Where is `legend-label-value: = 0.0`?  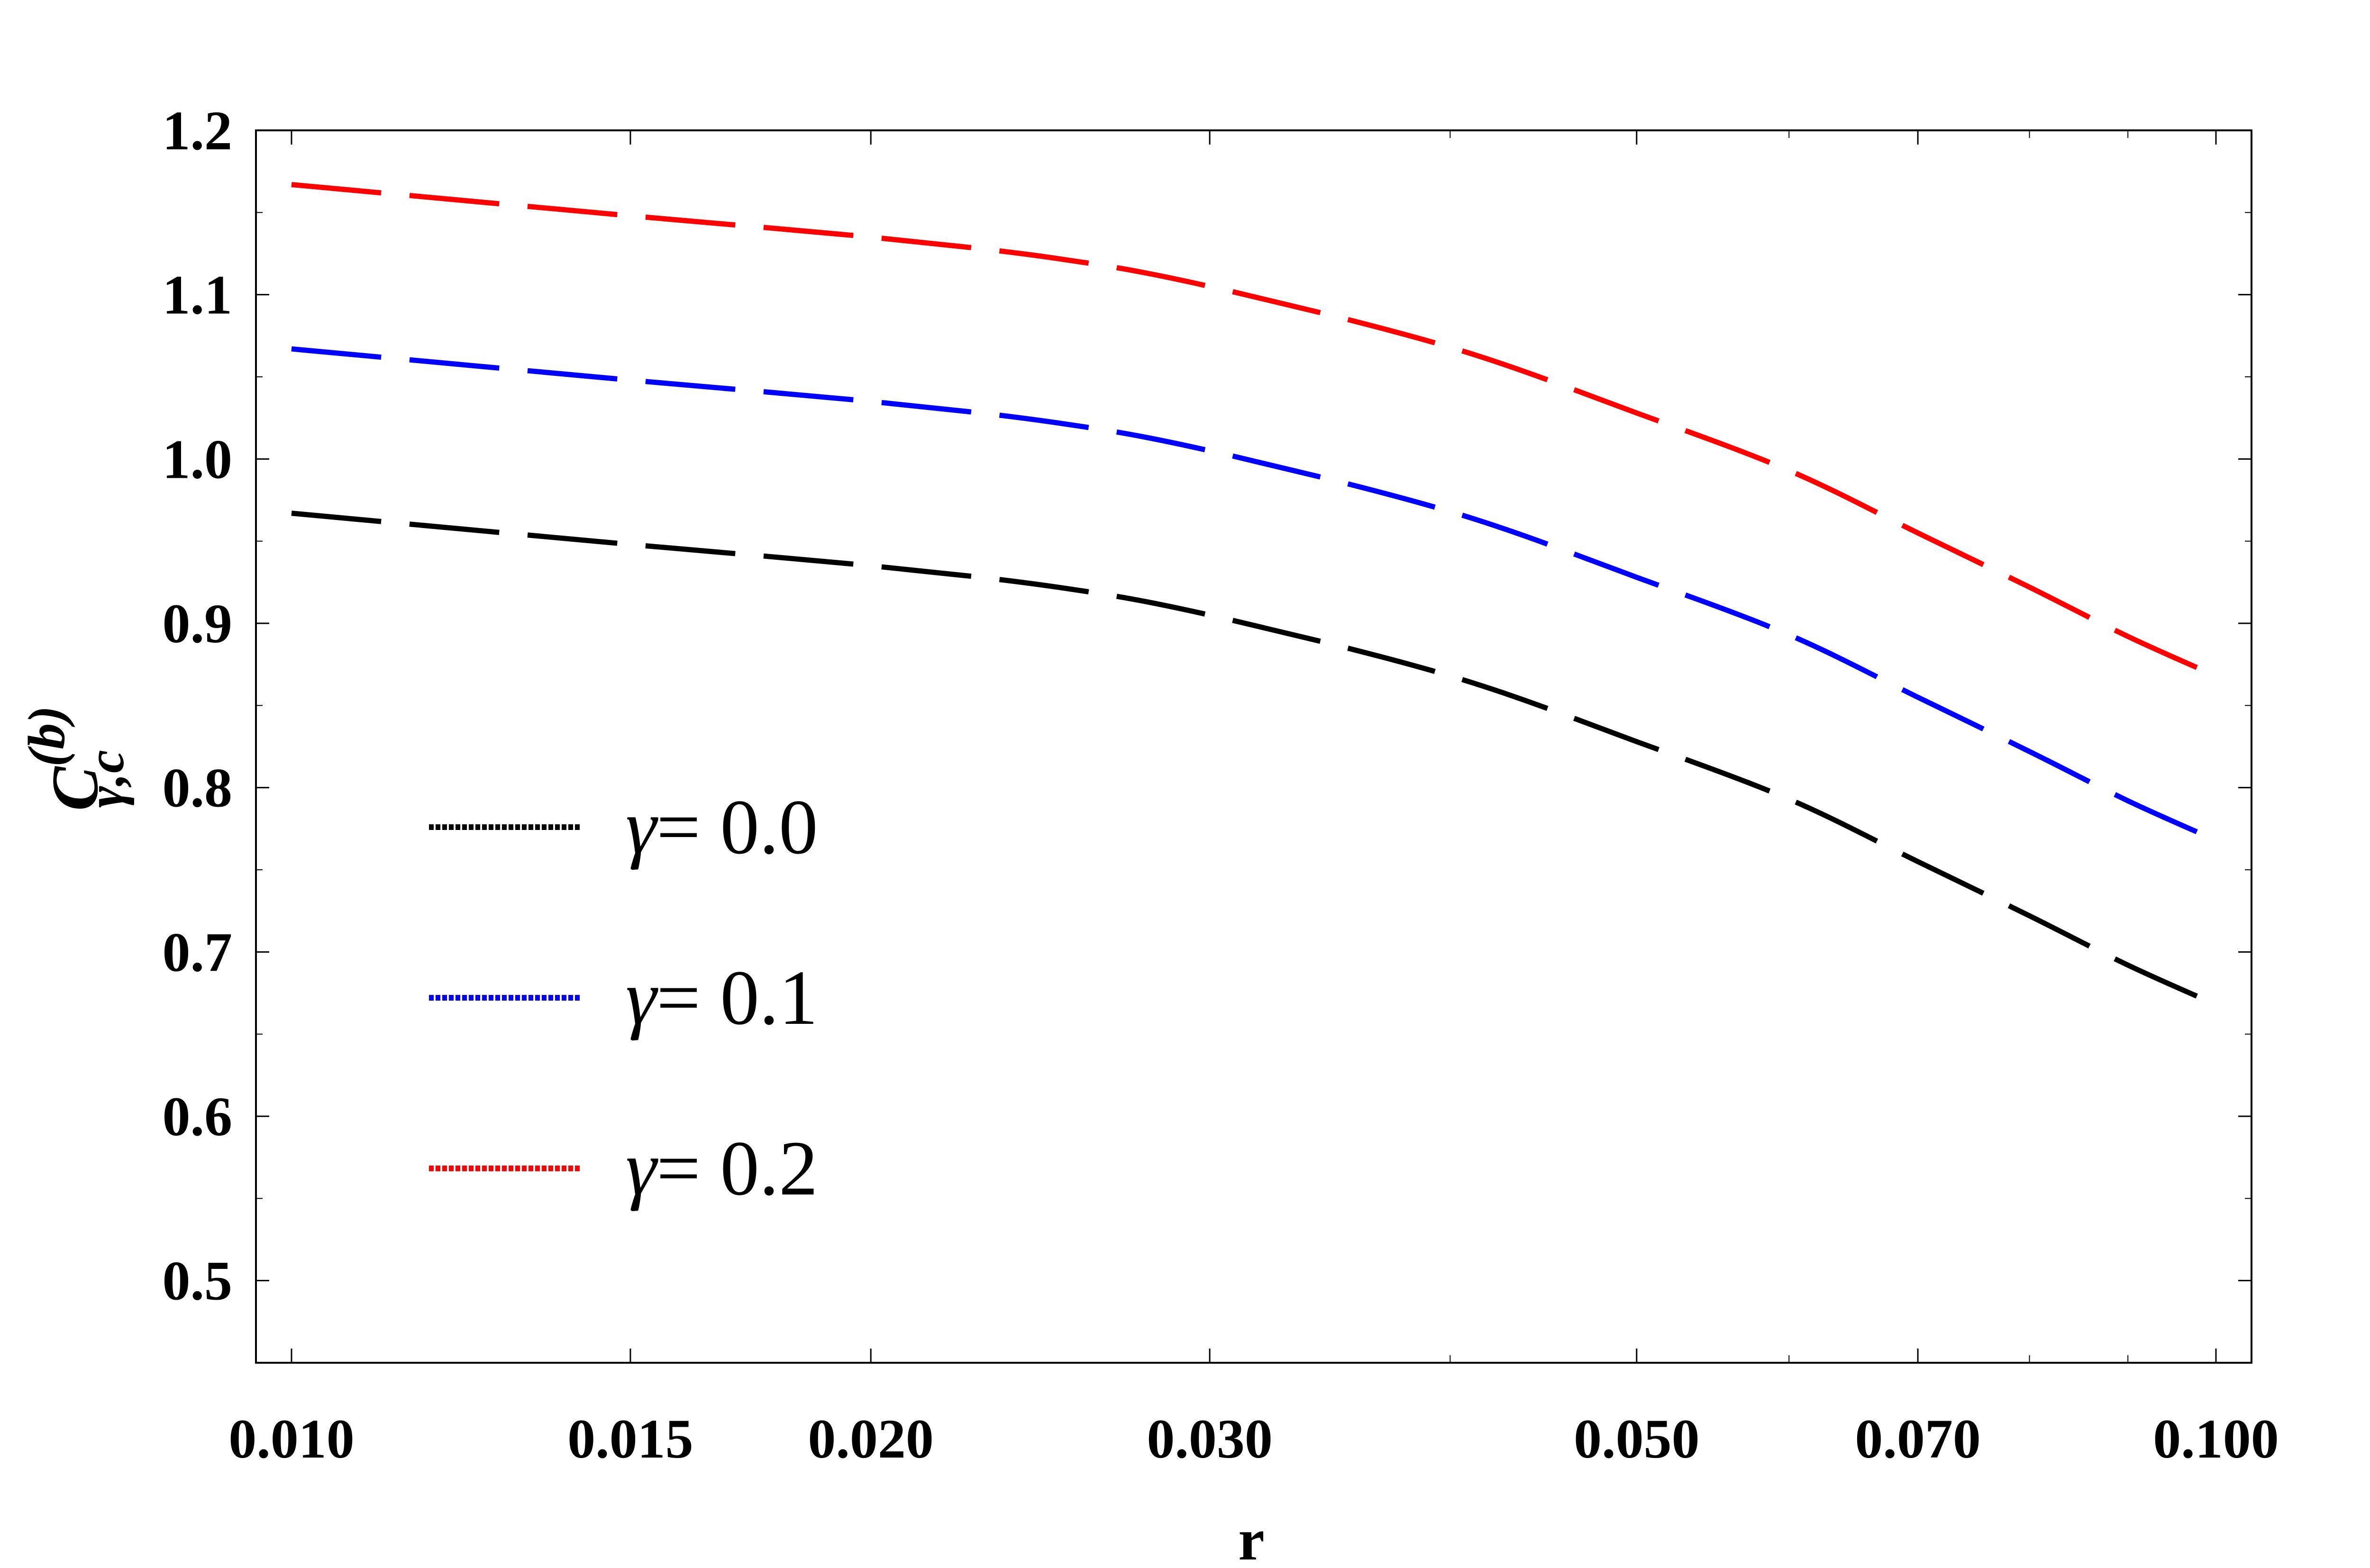
legend-label-value: = 0.0 is located at coordinates (737, 827).